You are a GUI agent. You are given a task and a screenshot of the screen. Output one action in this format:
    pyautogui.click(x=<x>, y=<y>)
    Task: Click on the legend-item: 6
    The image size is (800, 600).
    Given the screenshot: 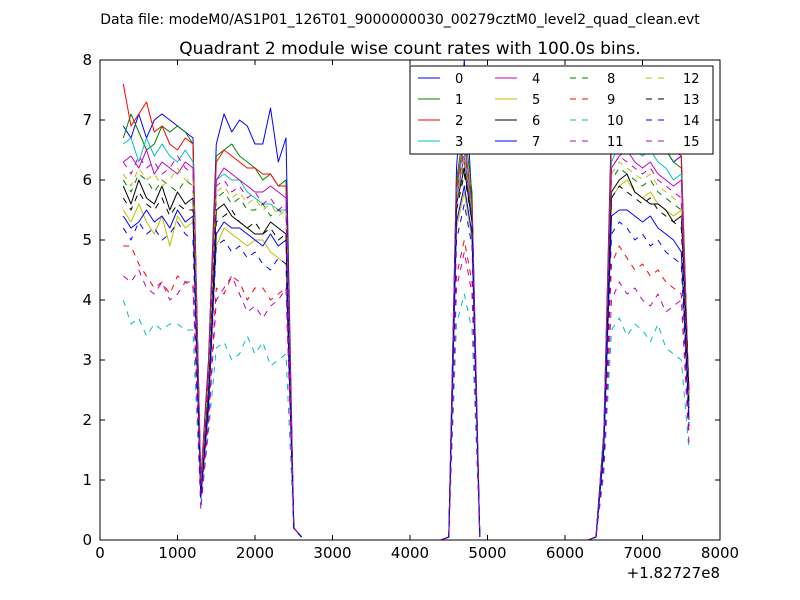 What is the action you would take?
    pyautogui.click(x=517, y=121)
    